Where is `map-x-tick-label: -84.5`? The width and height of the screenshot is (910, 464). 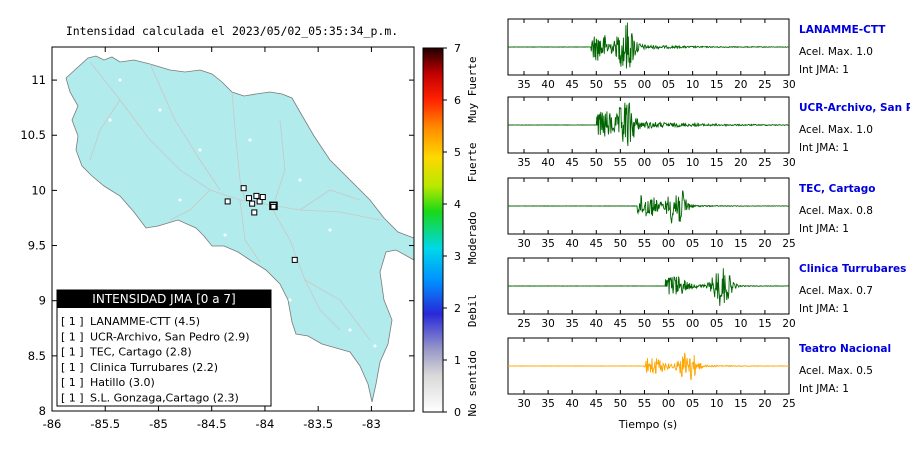
map-x-tick-label: -84.5 is located at coordinates (212, 424).